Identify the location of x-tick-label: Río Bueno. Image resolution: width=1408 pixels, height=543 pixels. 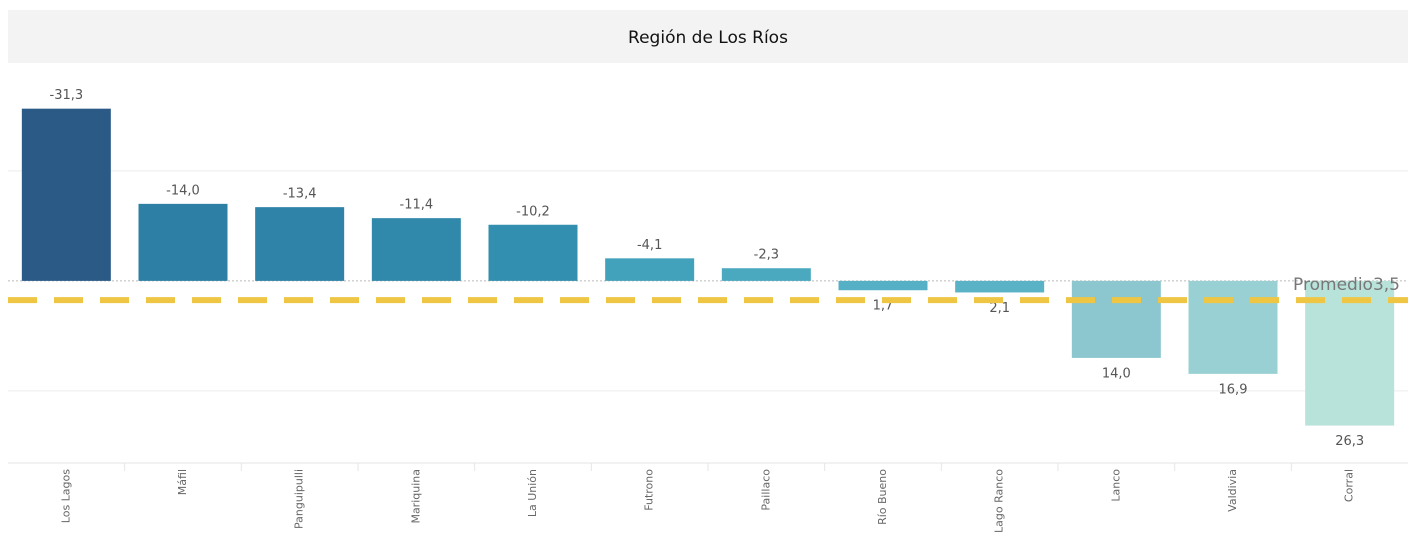
(882, 497).